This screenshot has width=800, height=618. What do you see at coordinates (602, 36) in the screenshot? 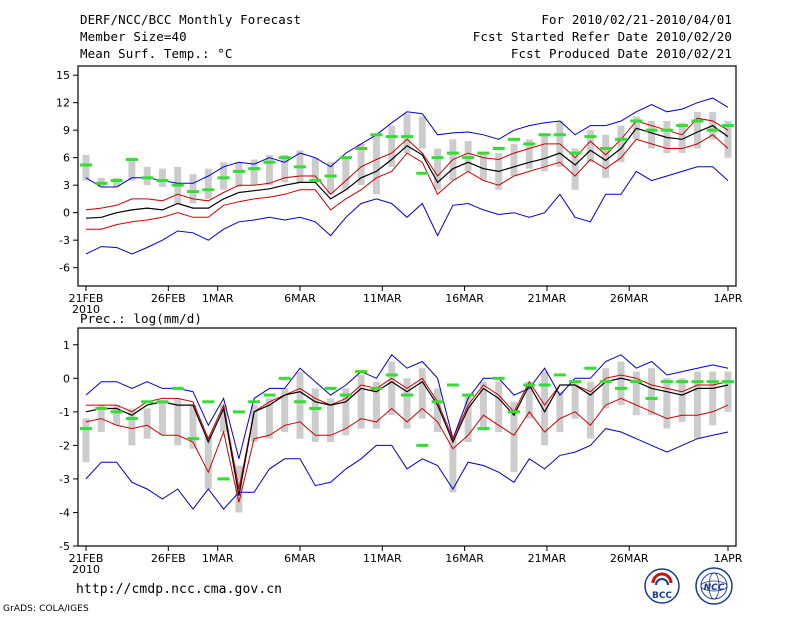
I see `started-date: Fcst Started Refer Date 2010/02/20` at bounding box center [602, 36].